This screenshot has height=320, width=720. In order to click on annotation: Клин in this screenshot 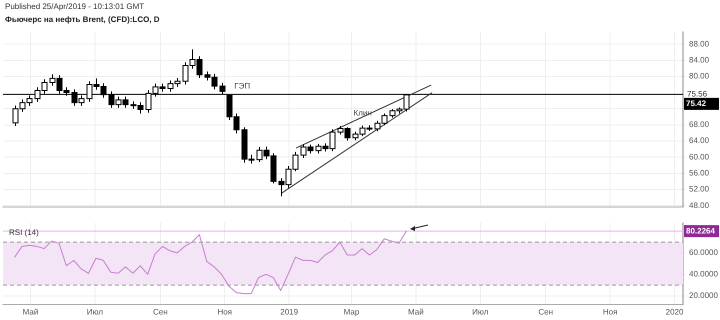, I will do `click(363, 113)`.